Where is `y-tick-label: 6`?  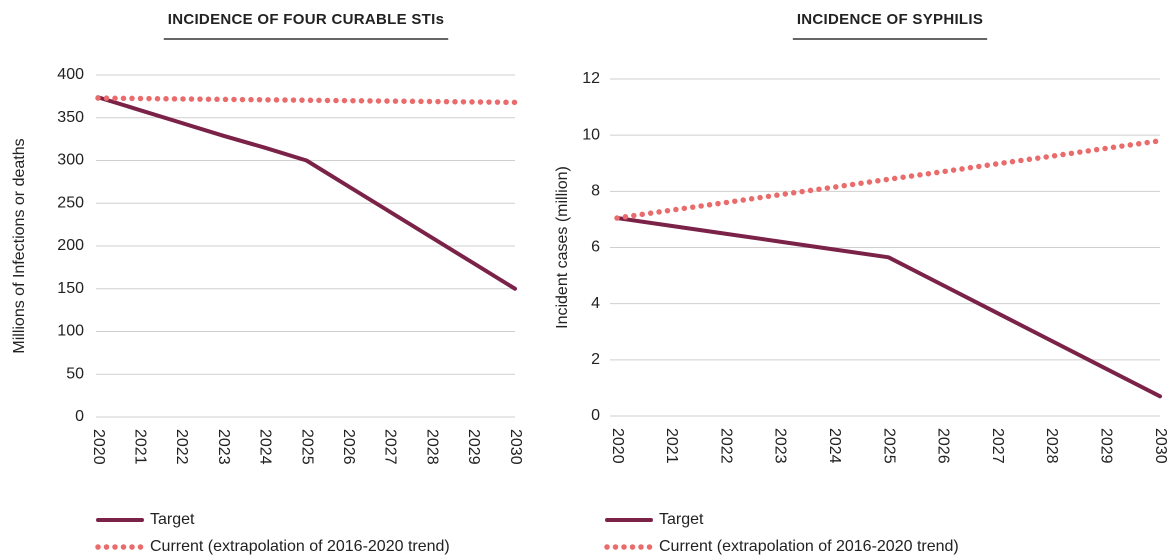 y-tick-label: 6 is located at coordinates (595, 247).